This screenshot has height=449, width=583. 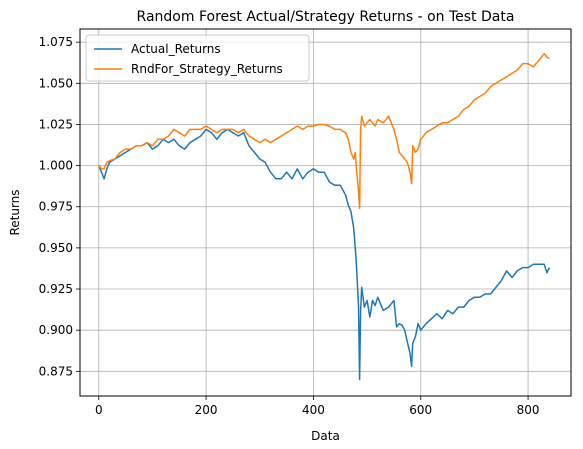 I want to click on legend-label-actual-returns: Actual_Returns, so click(x=176, y=49).